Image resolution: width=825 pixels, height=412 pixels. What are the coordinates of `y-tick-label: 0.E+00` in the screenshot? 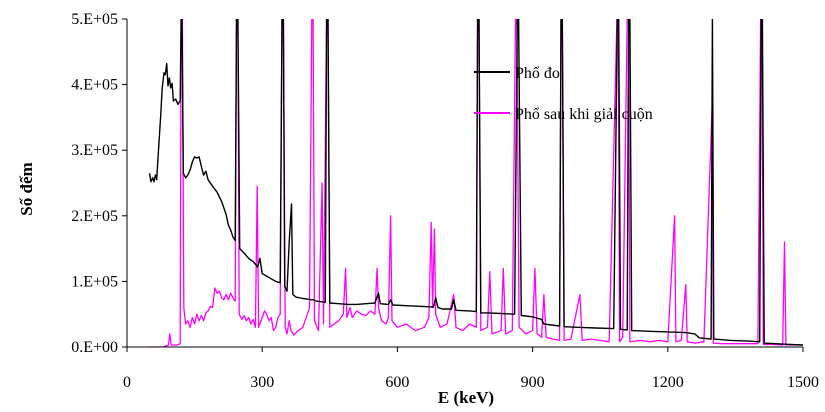 It's located at (94, 347).